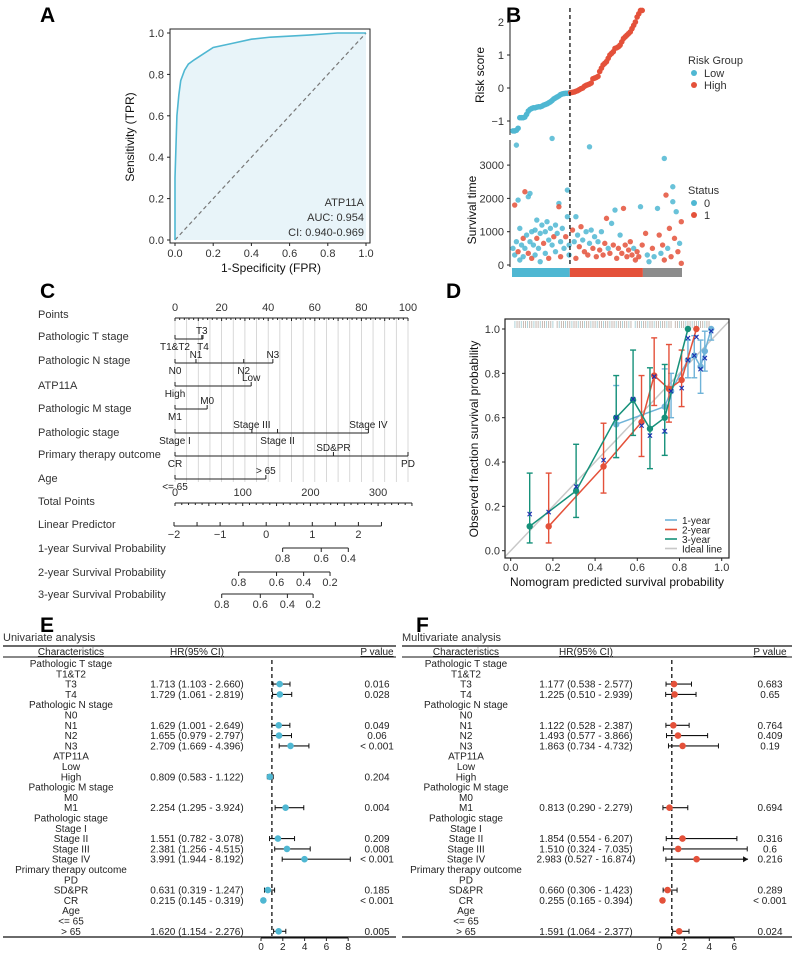 The height and width of the screenshot is (953, 795). Describe the element at coordinates (466, 757) in the screenshot. I see `table-group-label: ATP11A` at that location.